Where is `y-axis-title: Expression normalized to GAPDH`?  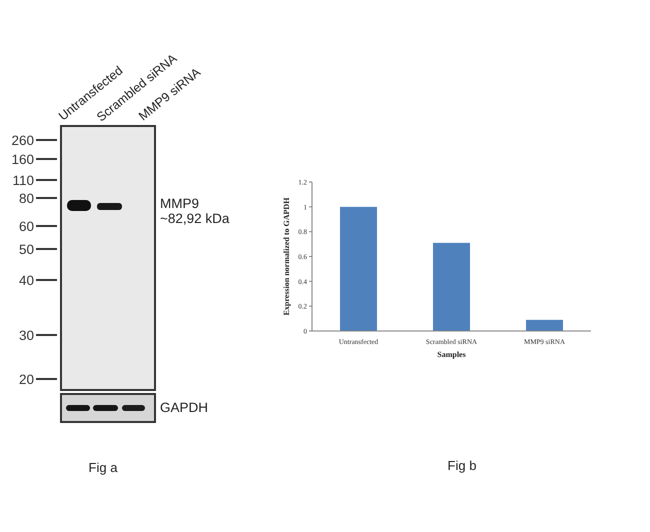
y-axis-title: Expression normalized to GAPDH is located at coordinates (286, 256).